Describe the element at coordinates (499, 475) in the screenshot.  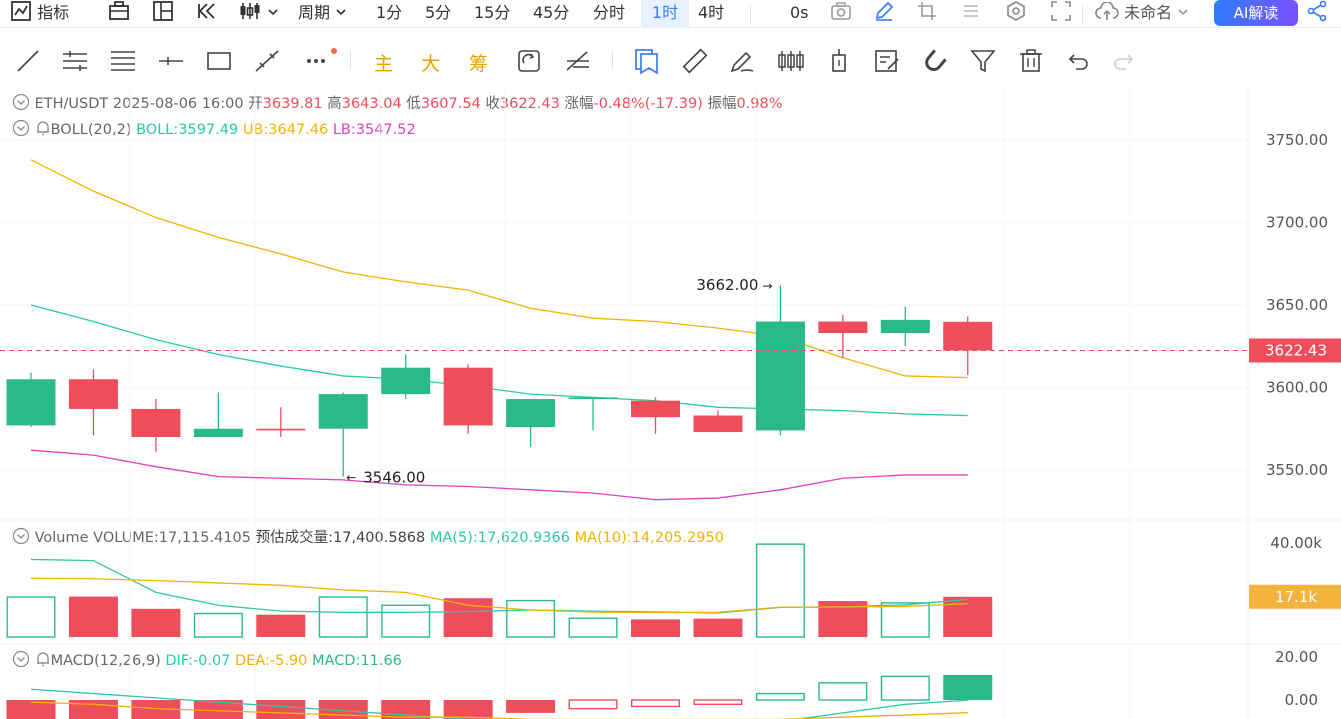
I see `boll-lower-line` at that location.